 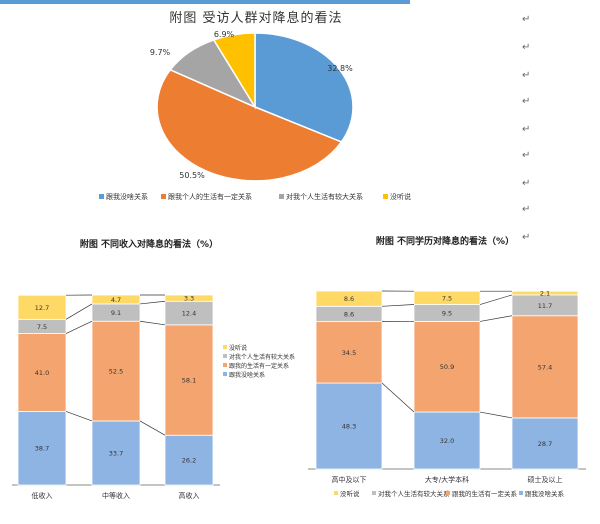 I want to click on bar-value-label: 3.3, so click(x=189, y=299).